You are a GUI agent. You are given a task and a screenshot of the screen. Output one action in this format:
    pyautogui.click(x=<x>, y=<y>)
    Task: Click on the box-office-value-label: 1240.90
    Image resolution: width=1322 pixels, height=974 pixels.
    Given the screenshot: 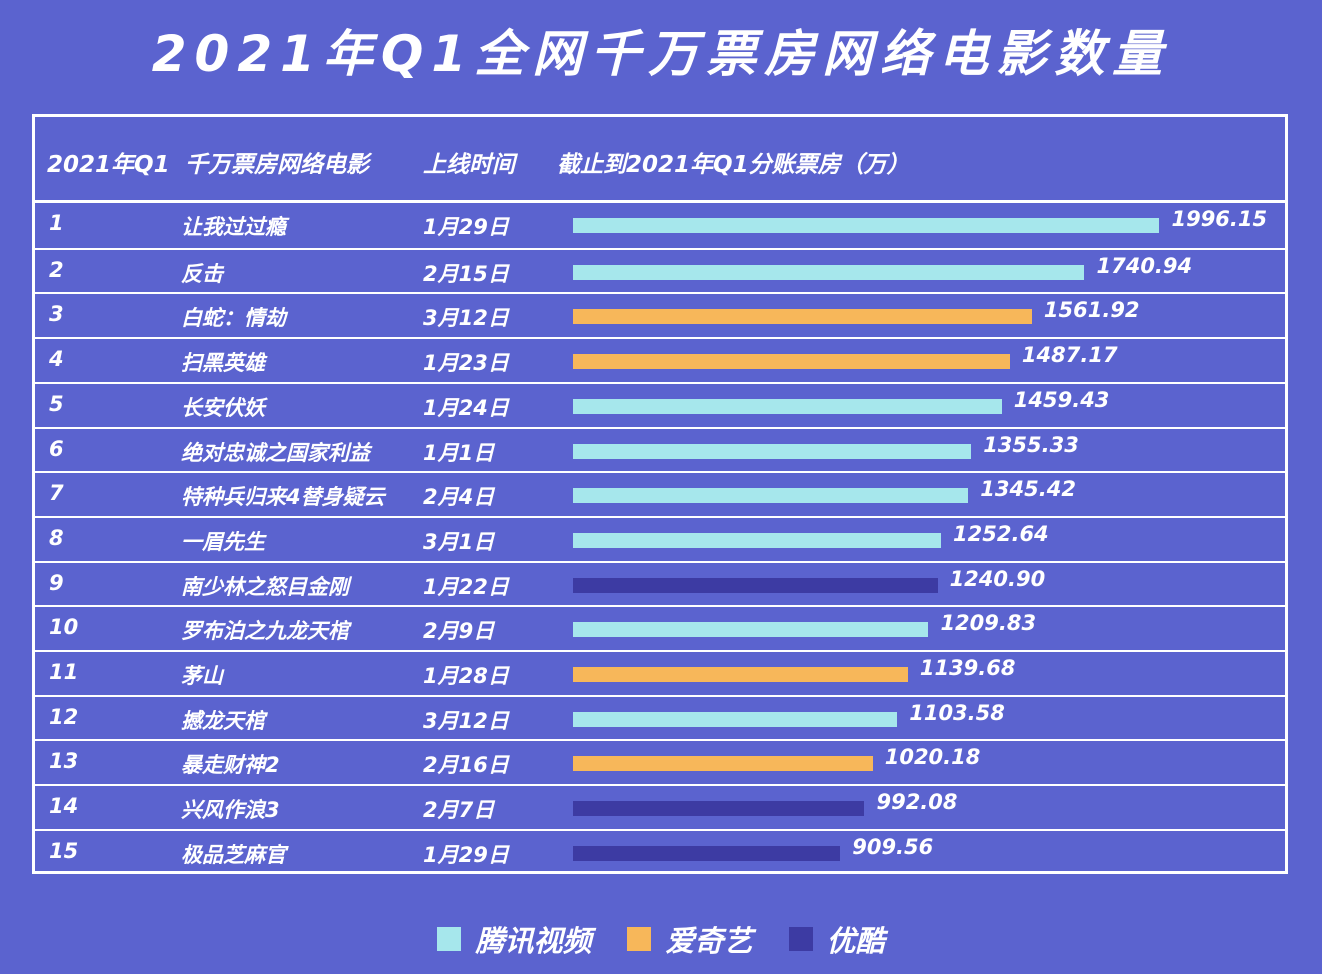 What is the action you would take?
    pyautogui.click(x=997, y=578)
    